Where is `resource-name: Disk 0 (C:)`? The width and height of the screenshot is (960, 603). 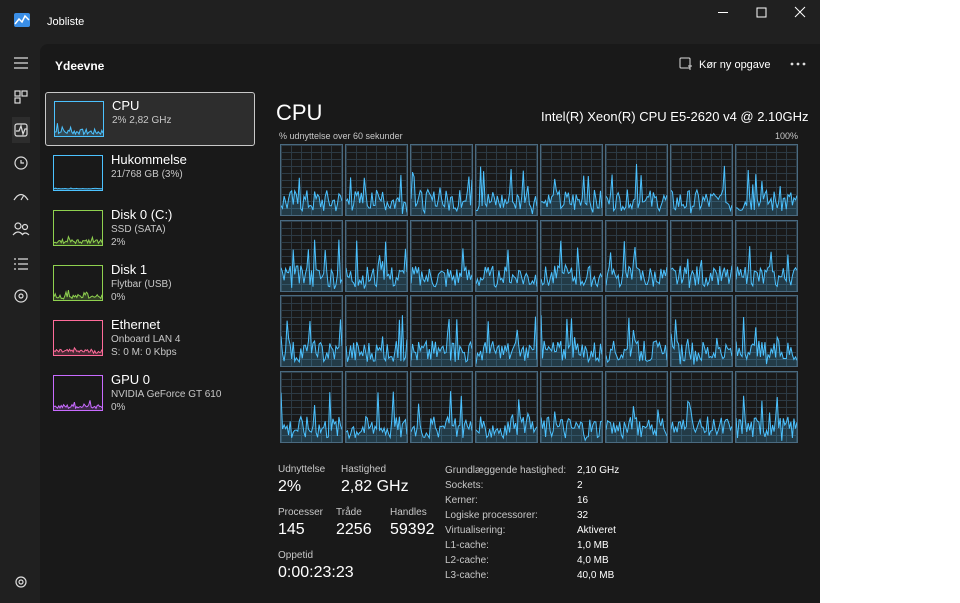
resource-name: Disk 0 (C:) is located at coordinates (142, 214).